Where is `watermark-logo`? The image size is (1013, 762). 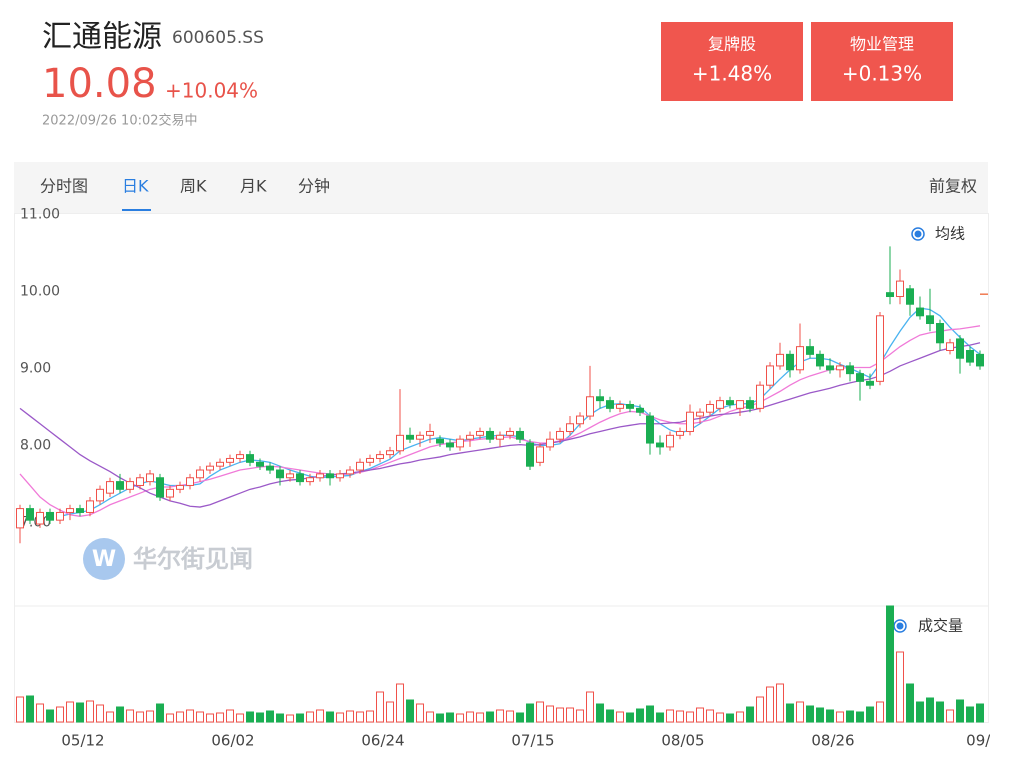 watermark-logo is located at coordinates (104, 559).